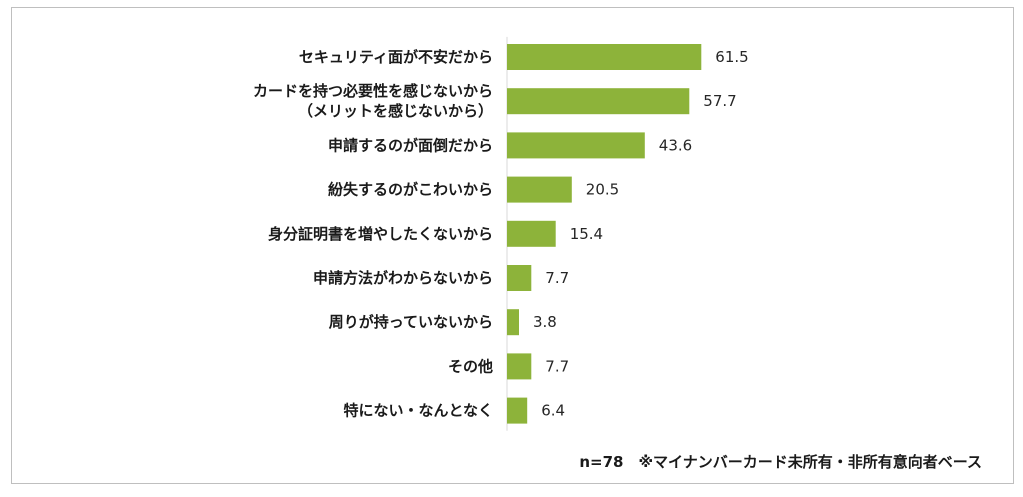  Describe the element at coordinates (731, 57) in the screenshot. I see `bar-value-label: 61.5` at that location.